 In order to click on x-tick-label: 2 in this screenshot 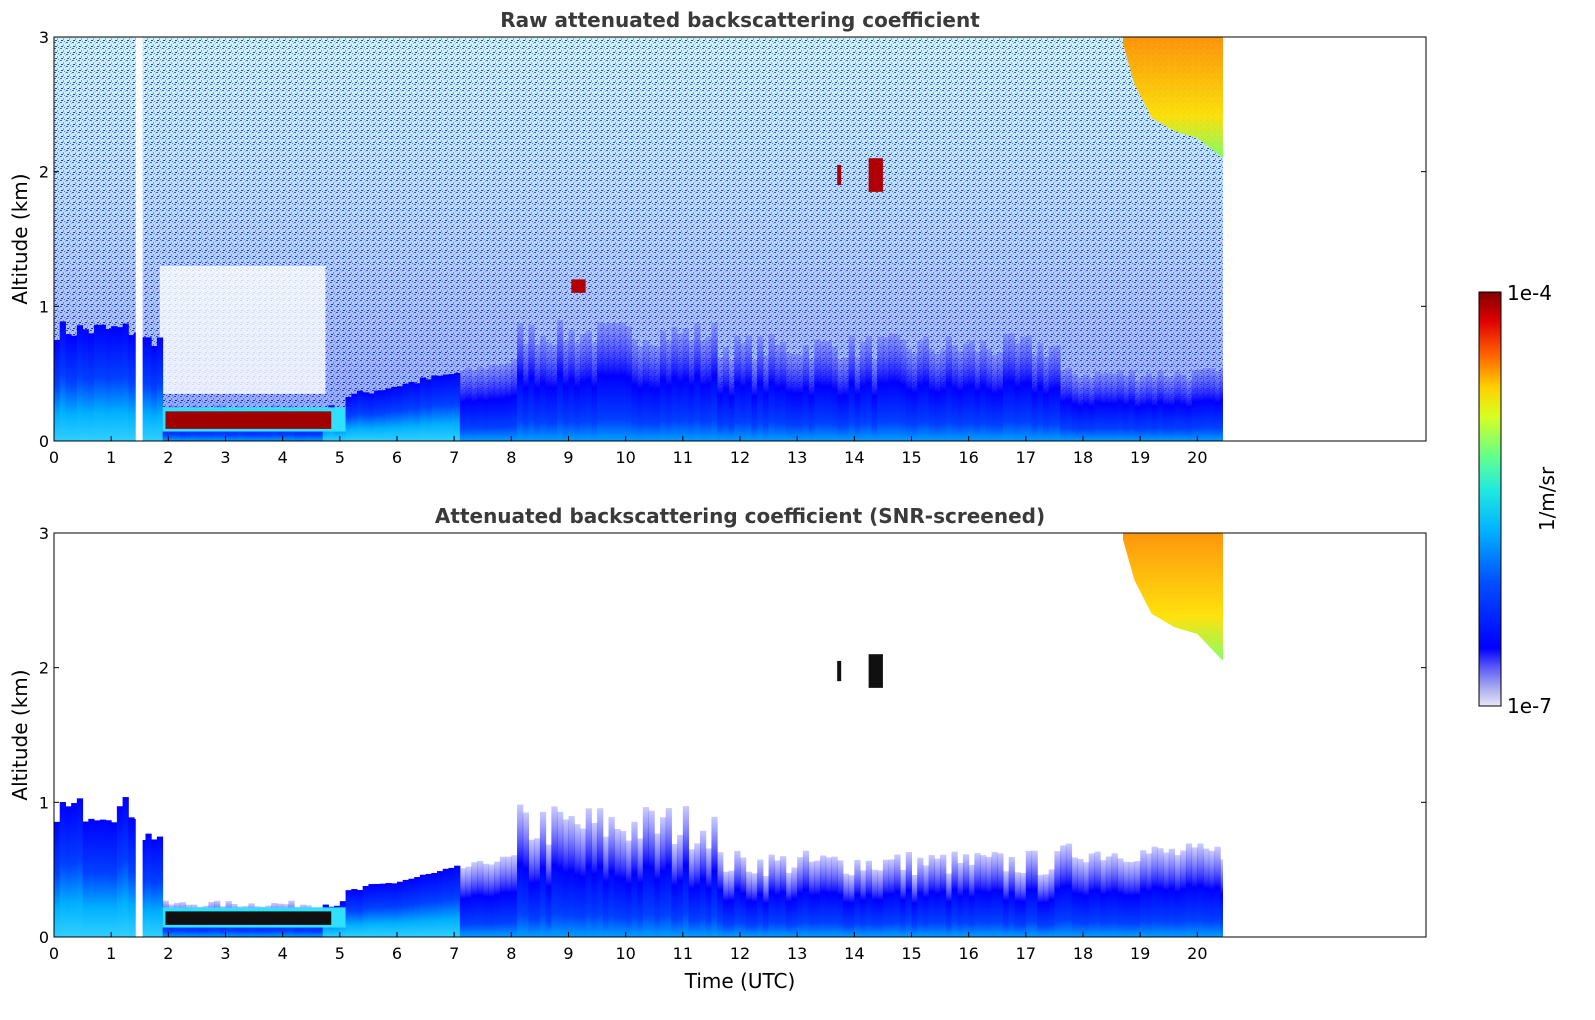, I will do `click(168, 953)`.